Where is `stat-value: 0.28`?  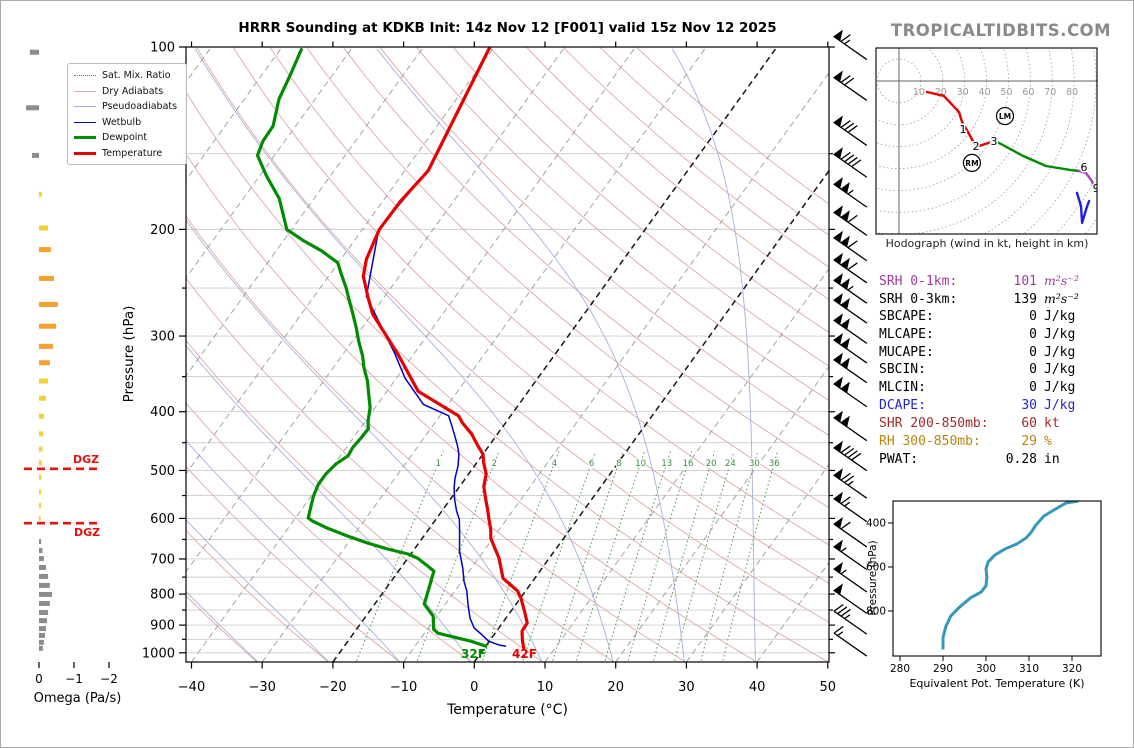
stat-value: 0.28 is located at coordinates (1021, 459).